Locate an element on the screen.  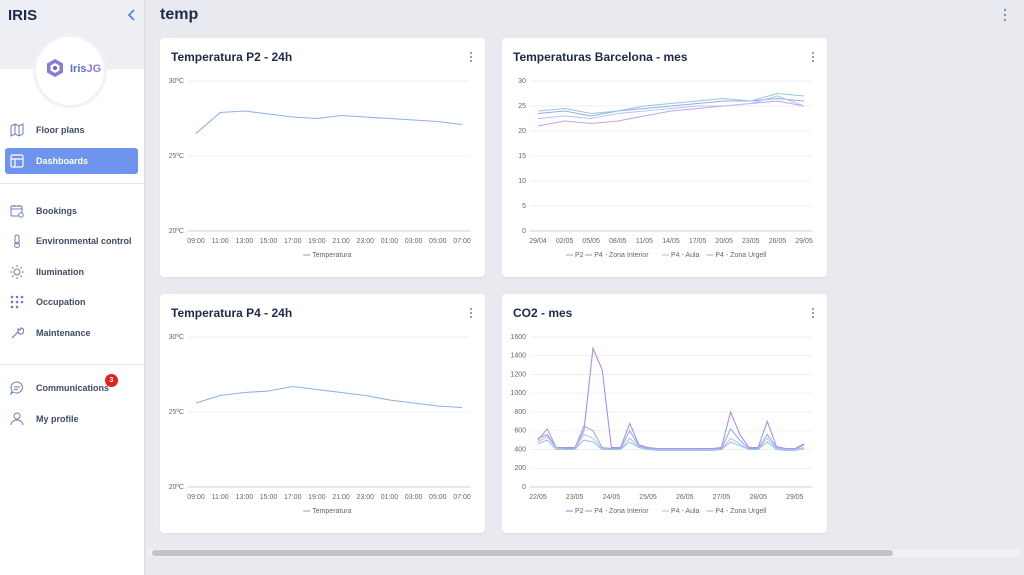
y-tick-label: 1400 is located at coordinates (518, 356).